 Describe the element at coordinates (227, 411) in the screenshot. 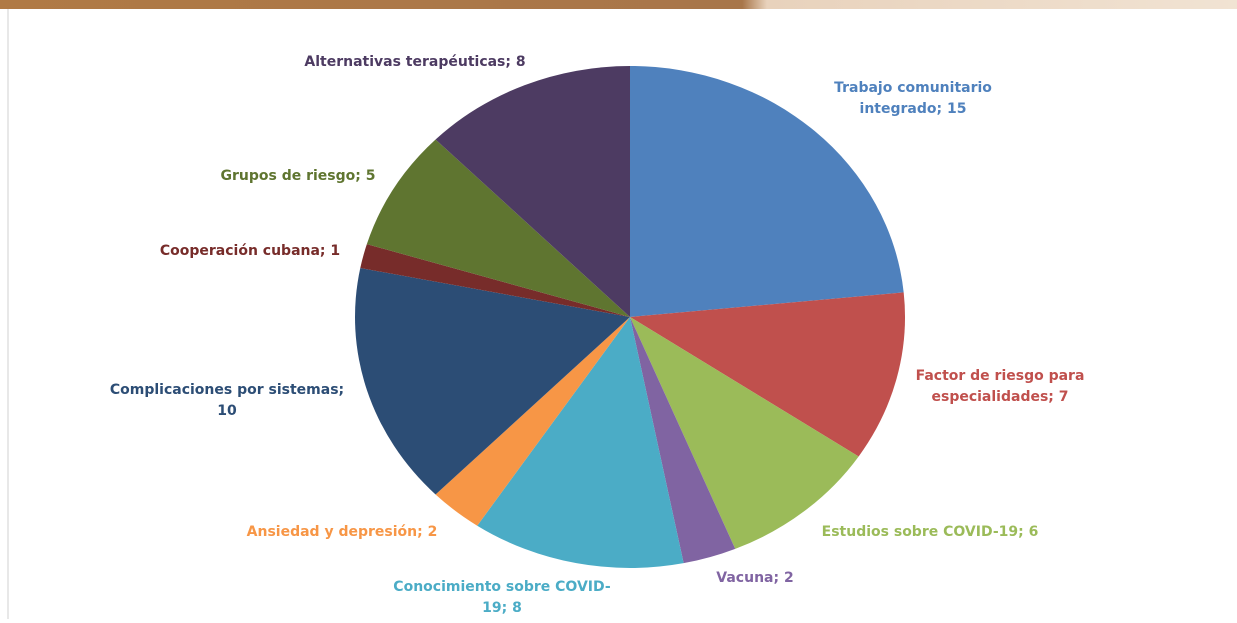

I see `data-label: 10` at that location.